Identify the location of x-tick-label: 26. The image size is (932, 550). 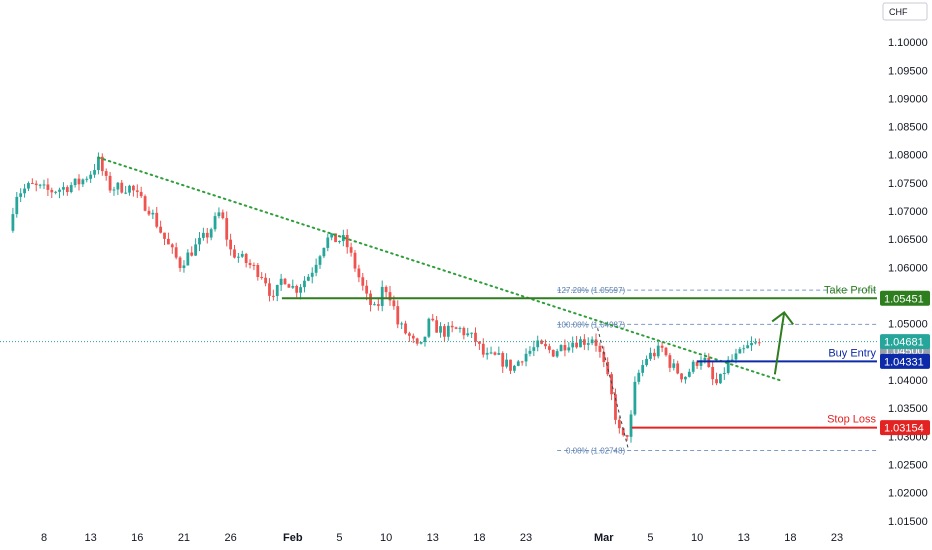
(230, 538).